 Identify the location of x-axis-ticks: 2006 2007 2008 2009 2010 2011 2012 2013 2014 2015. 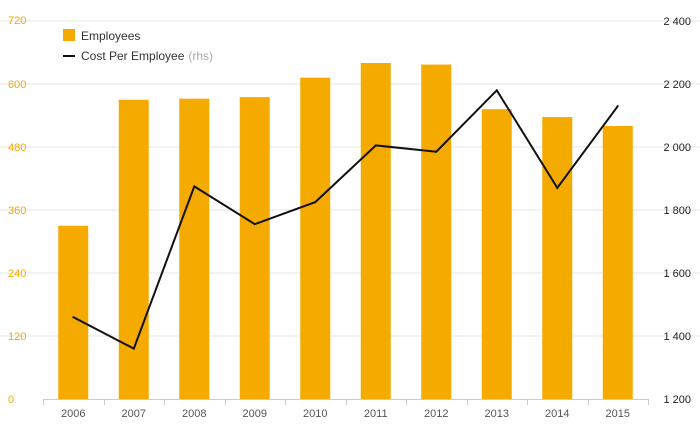
(345, 414).